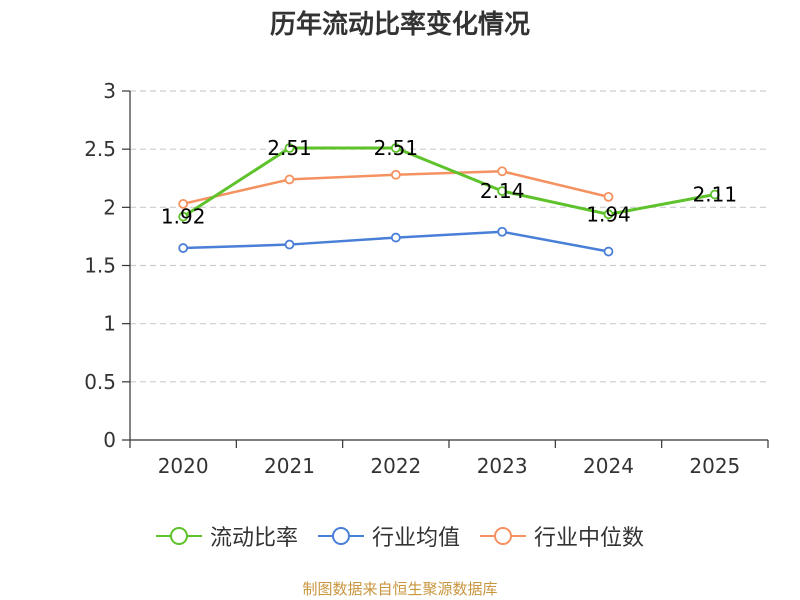 The width and height of the screenshot is (800, 600). What do you see at coordinates (109, 207) in the screenshot?
I see `y-tick-label: 2` at bounding box center [109, 207].